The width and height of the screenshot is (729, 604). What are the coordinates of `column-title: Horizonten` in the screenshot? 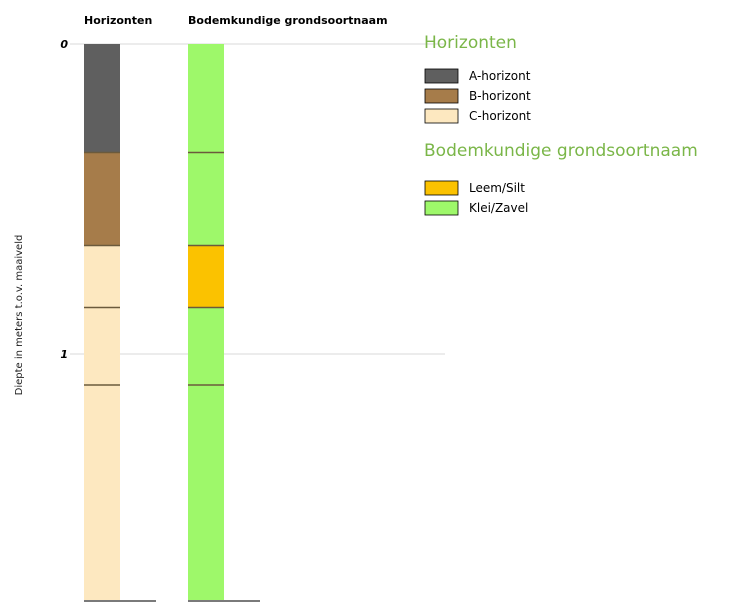 It's located at (118, 20).